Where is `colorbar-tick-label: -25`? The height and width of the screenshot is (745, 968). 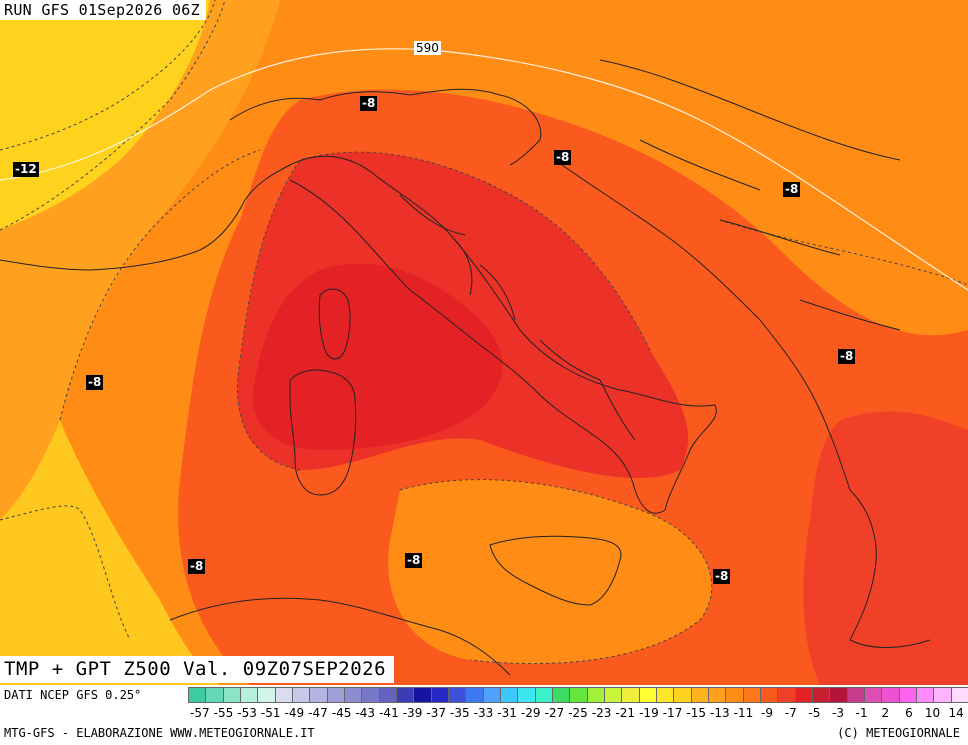 colorbar-tick-label: -25 is located at coordinates (578, 713).